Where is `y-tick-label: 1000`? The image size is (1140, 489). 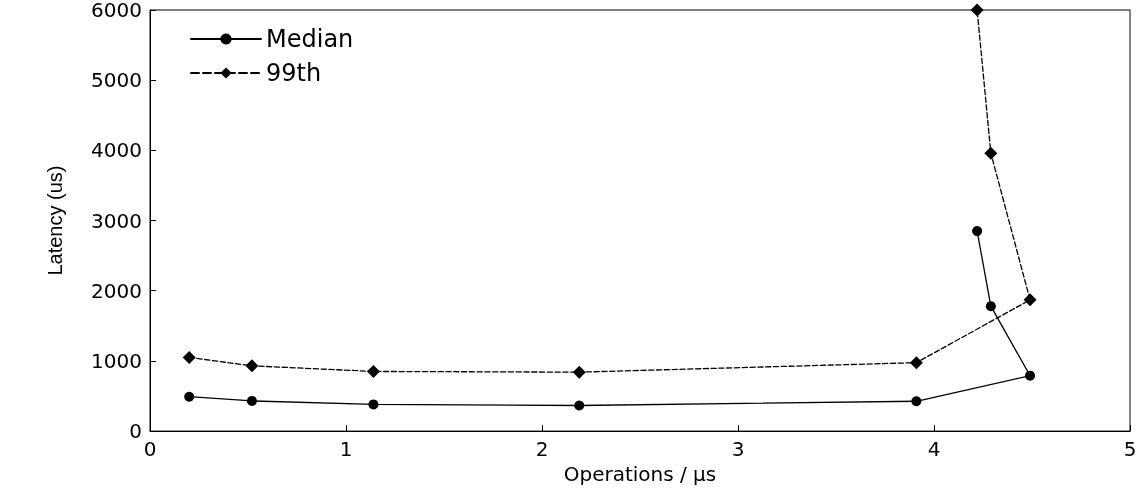
y-tick-label: 1000 is located at coordinates (116, 360).